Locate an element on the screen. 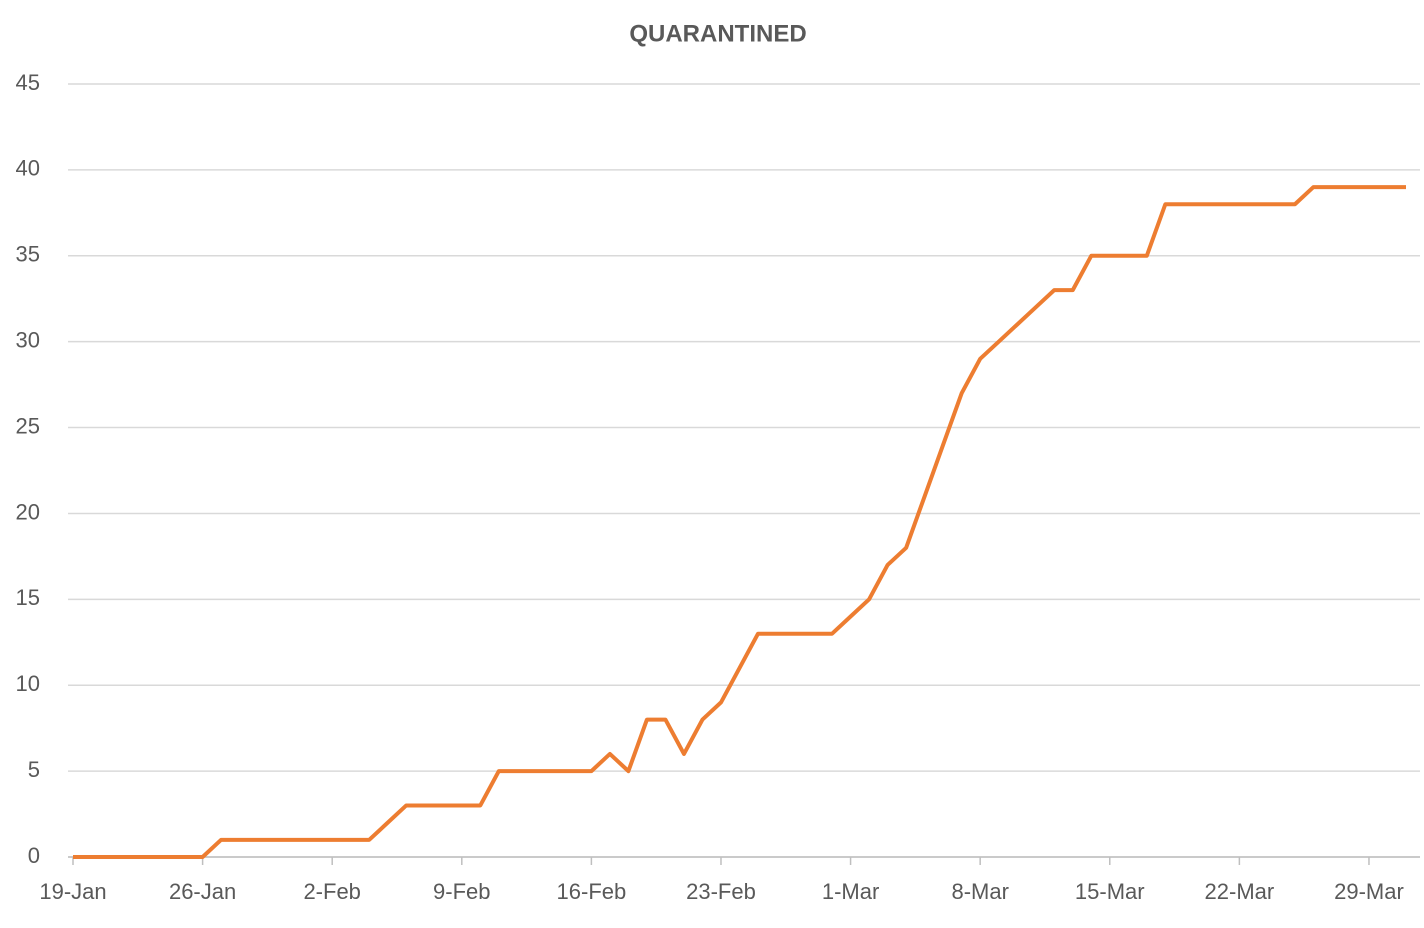  y-tick-label: 45 is located at coordinates (28, 82).